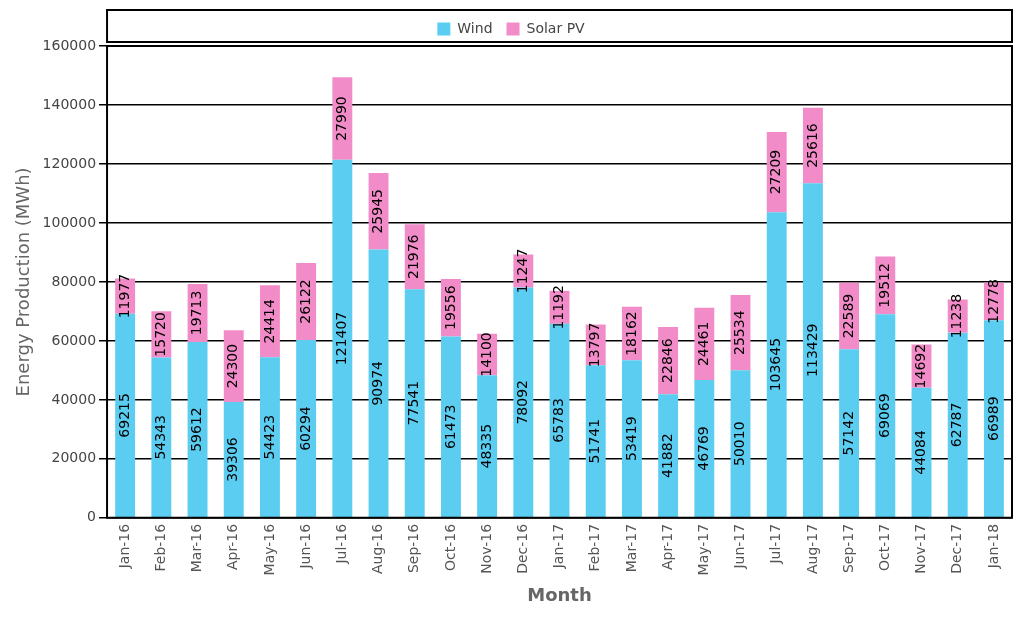  What do you see at coordinates (74, 457) in the screenshot?
I see `y-tick-label: 20000` at bounding box center [74, 457].